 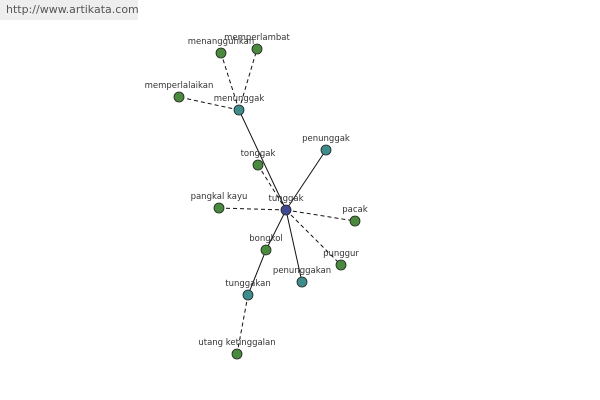 I want to click on node-label: tunggak, so click(x=285, y=199).